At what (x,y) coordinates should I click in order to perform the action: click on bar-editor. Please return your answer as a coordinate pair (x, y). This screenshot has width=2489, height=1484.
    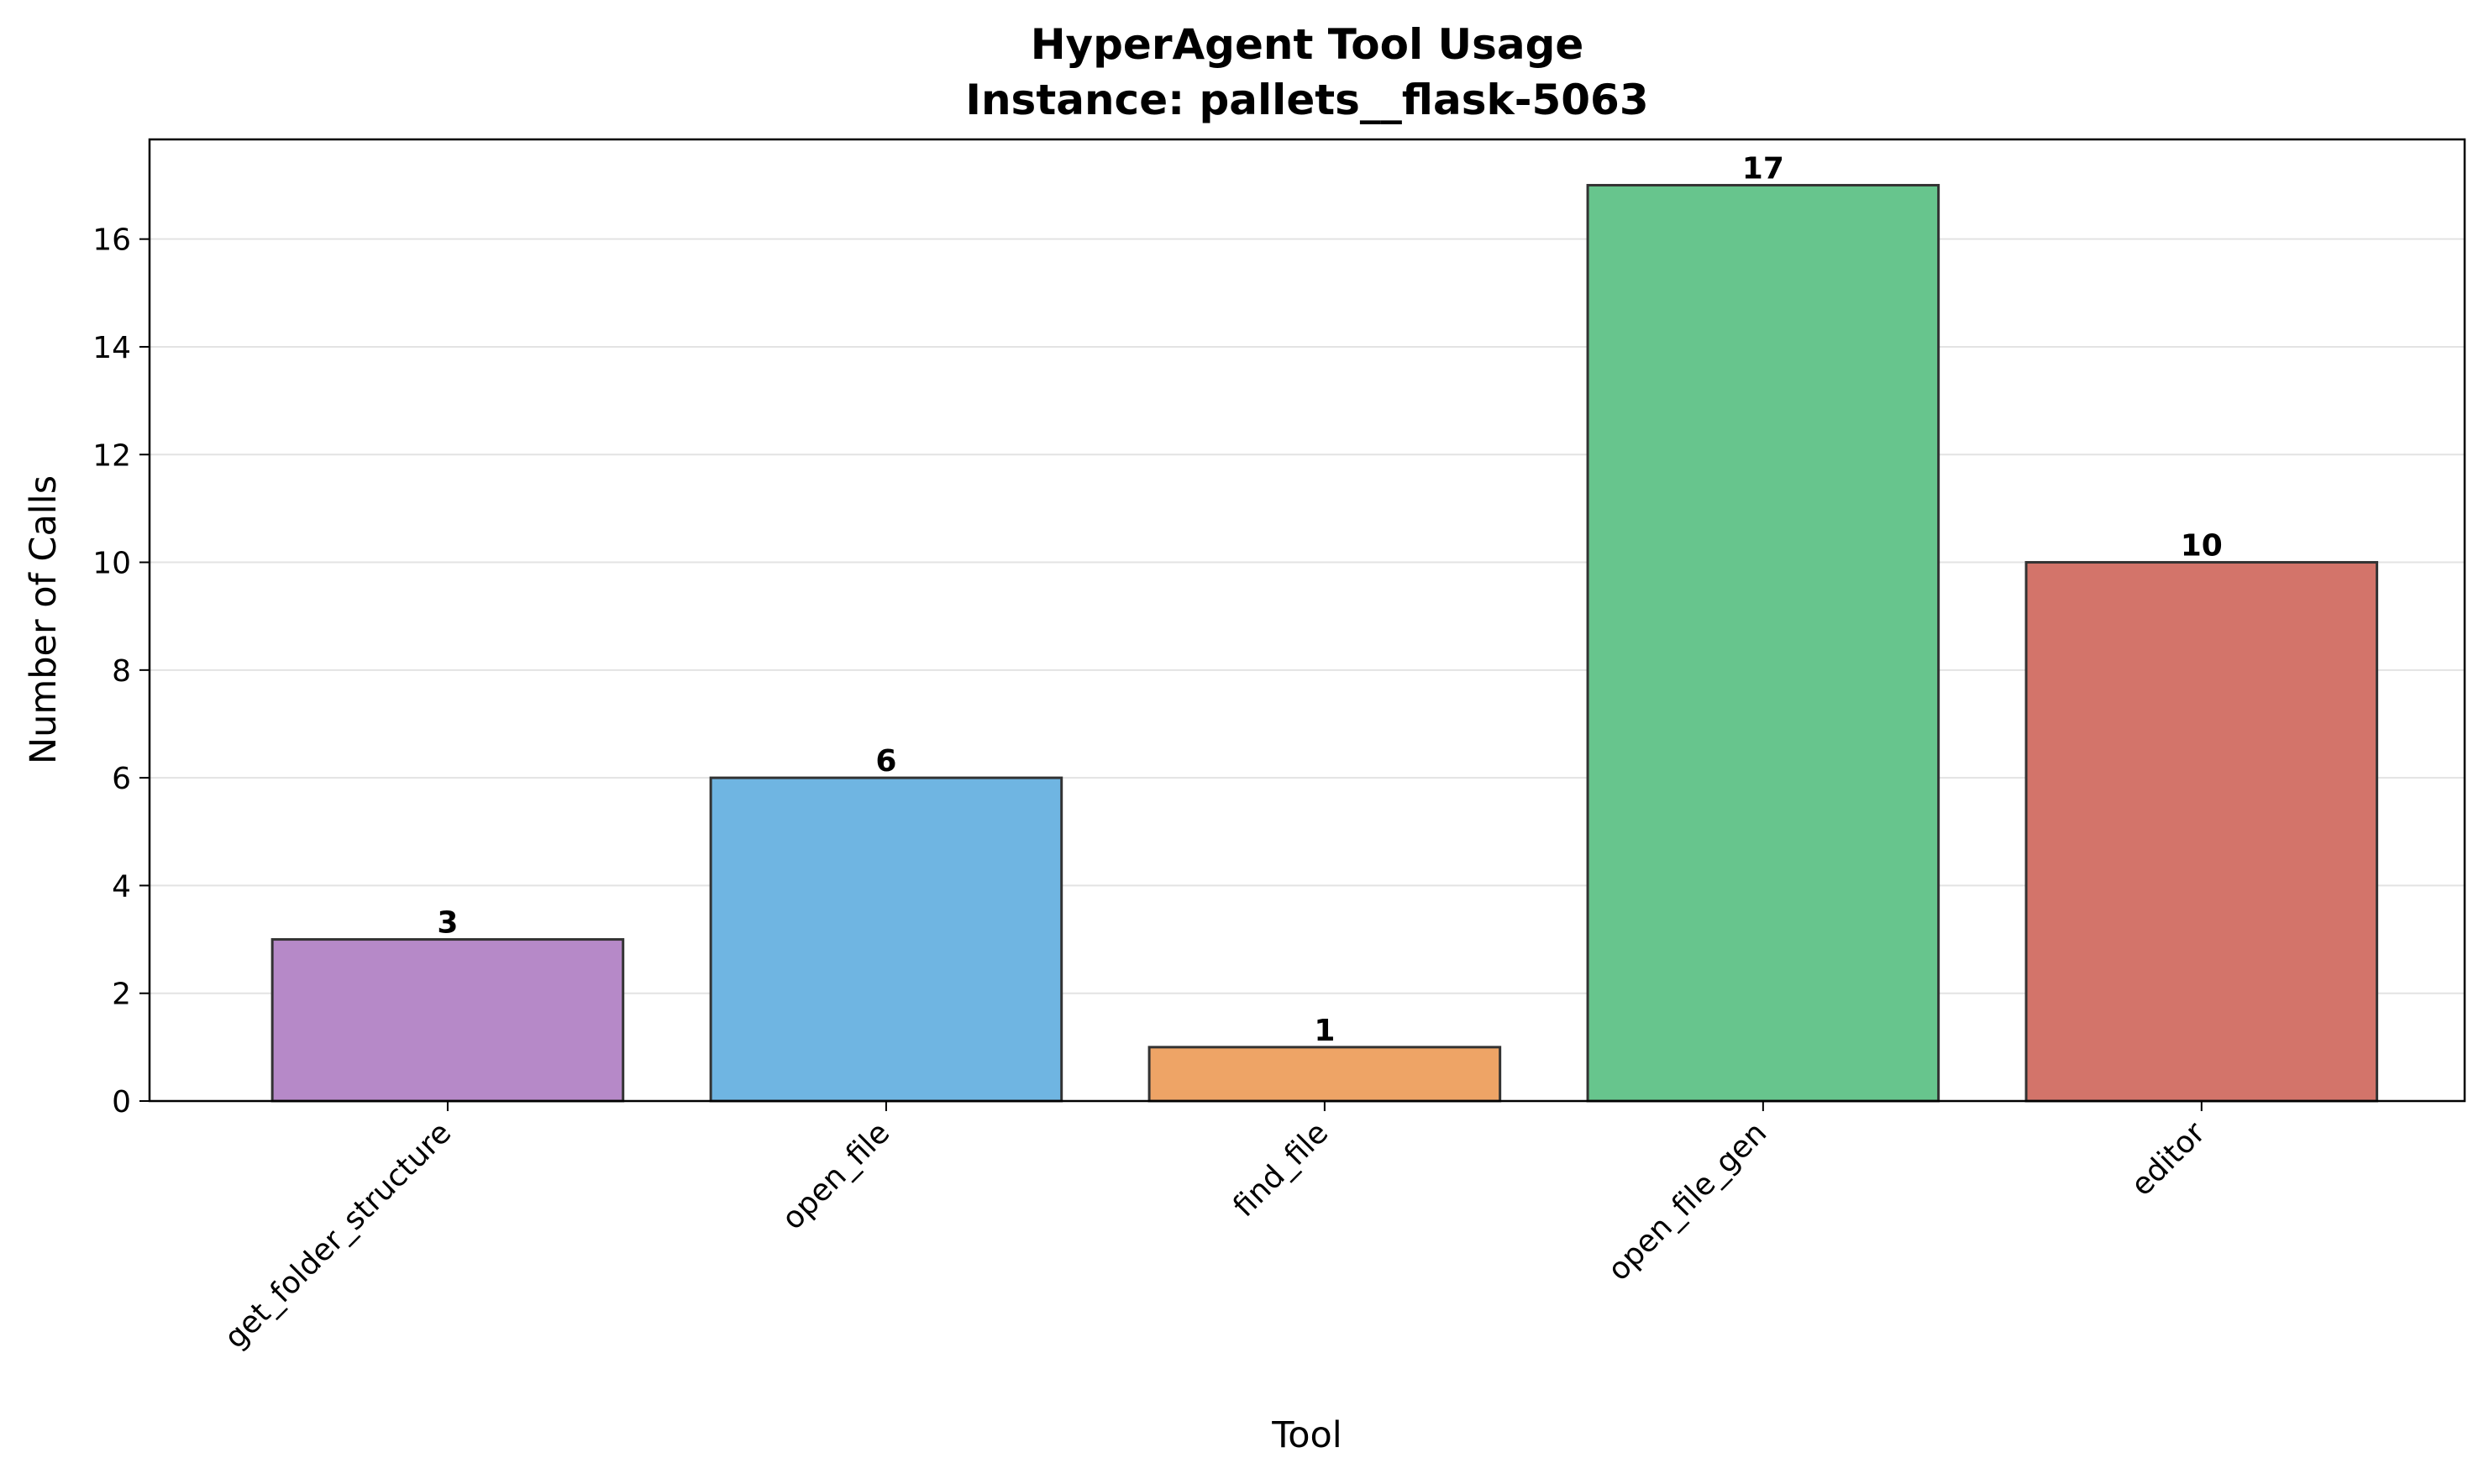
    Looking at the image, I should click on (2201, 832).